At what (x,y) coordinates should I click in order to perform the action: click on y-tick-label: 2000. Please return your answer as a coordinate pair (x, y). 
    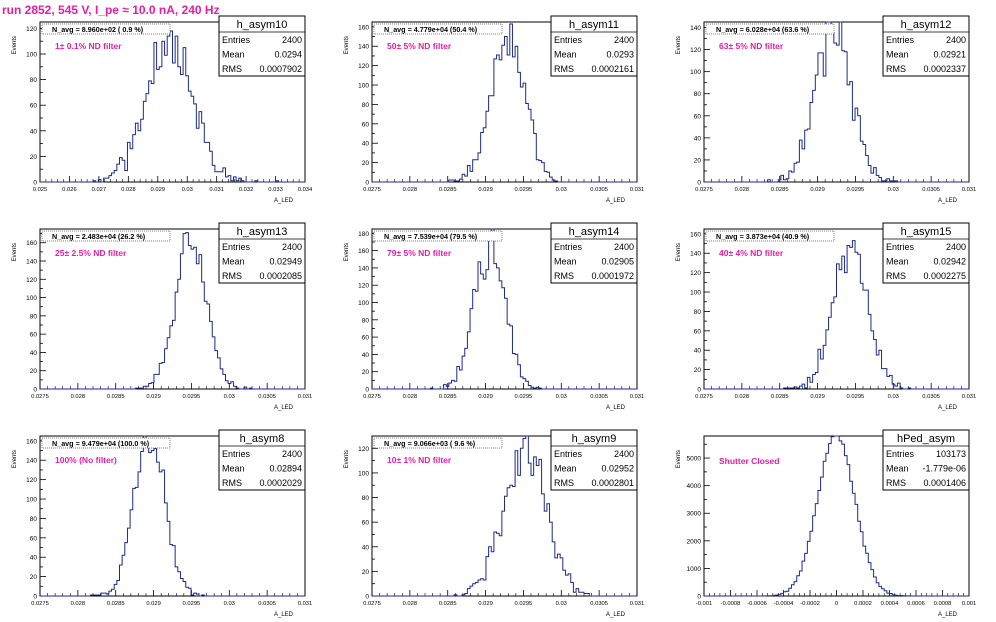
    Looking at the image, I should click on (694, 541).